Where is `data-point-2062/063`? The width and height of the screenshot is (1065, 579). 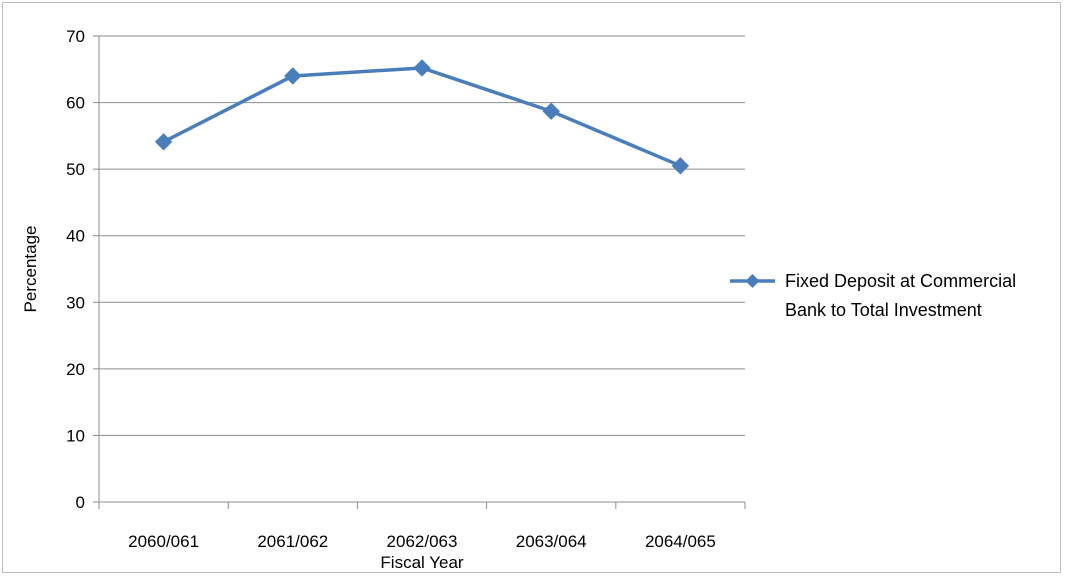
data-point-2062/063 is located at coordinates (422, 68).